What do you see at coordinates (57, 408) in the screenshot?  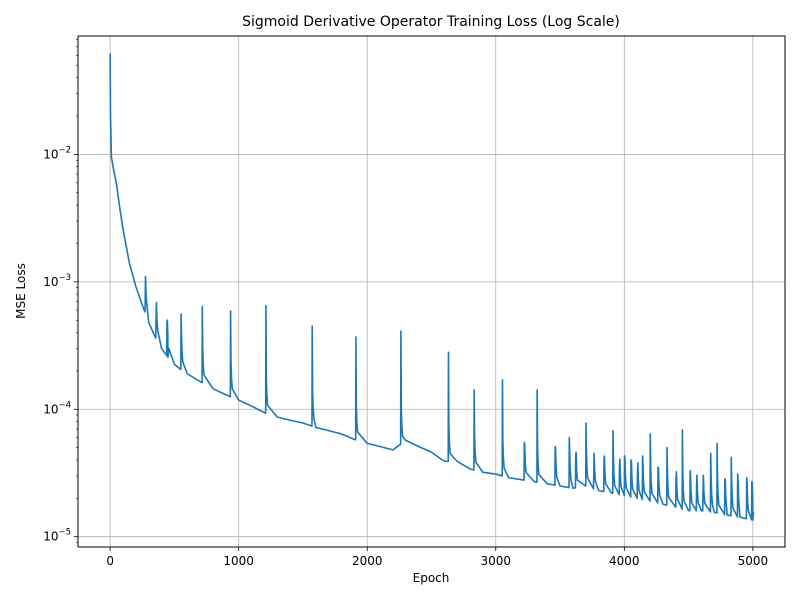 I see `y-tick-label: 10⁻⁴` at bounding box center [57, 408].